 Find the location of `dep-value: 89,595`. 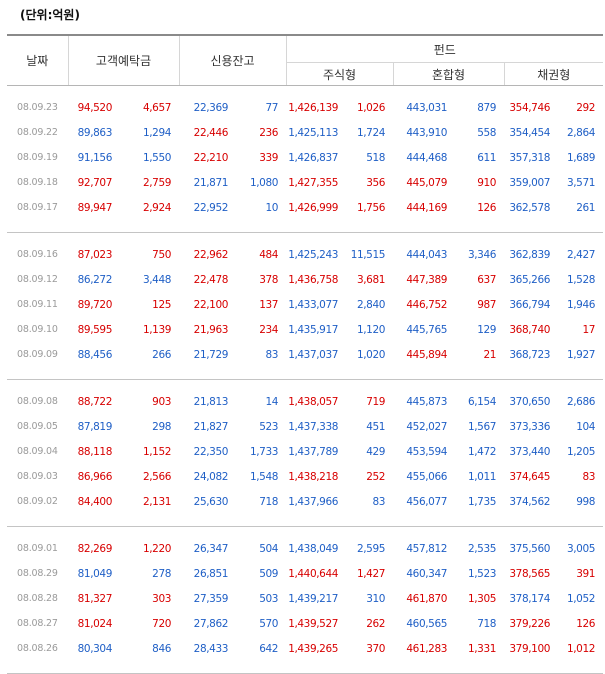

dep-value: 89,595 is located at coordinates (95, 329).